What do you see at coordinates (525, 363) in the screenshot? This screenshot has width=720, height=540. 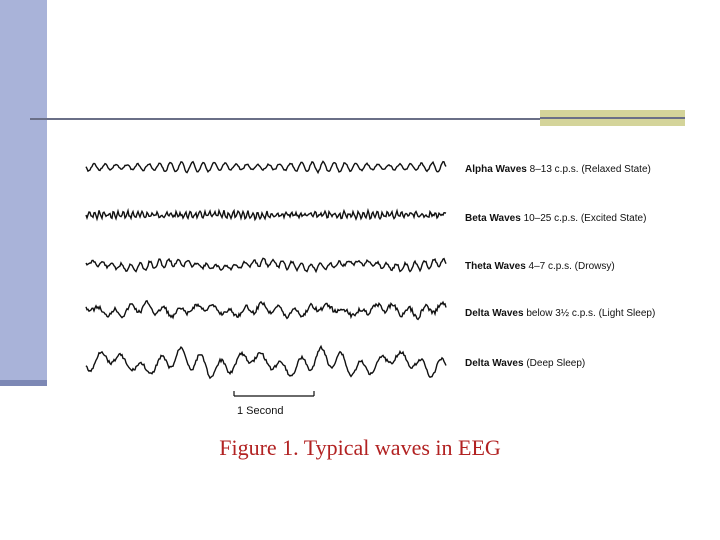 I see `delta-deep-wave-label: Delta Waves (Deep Sleep)` at bounding box center [525, 363].